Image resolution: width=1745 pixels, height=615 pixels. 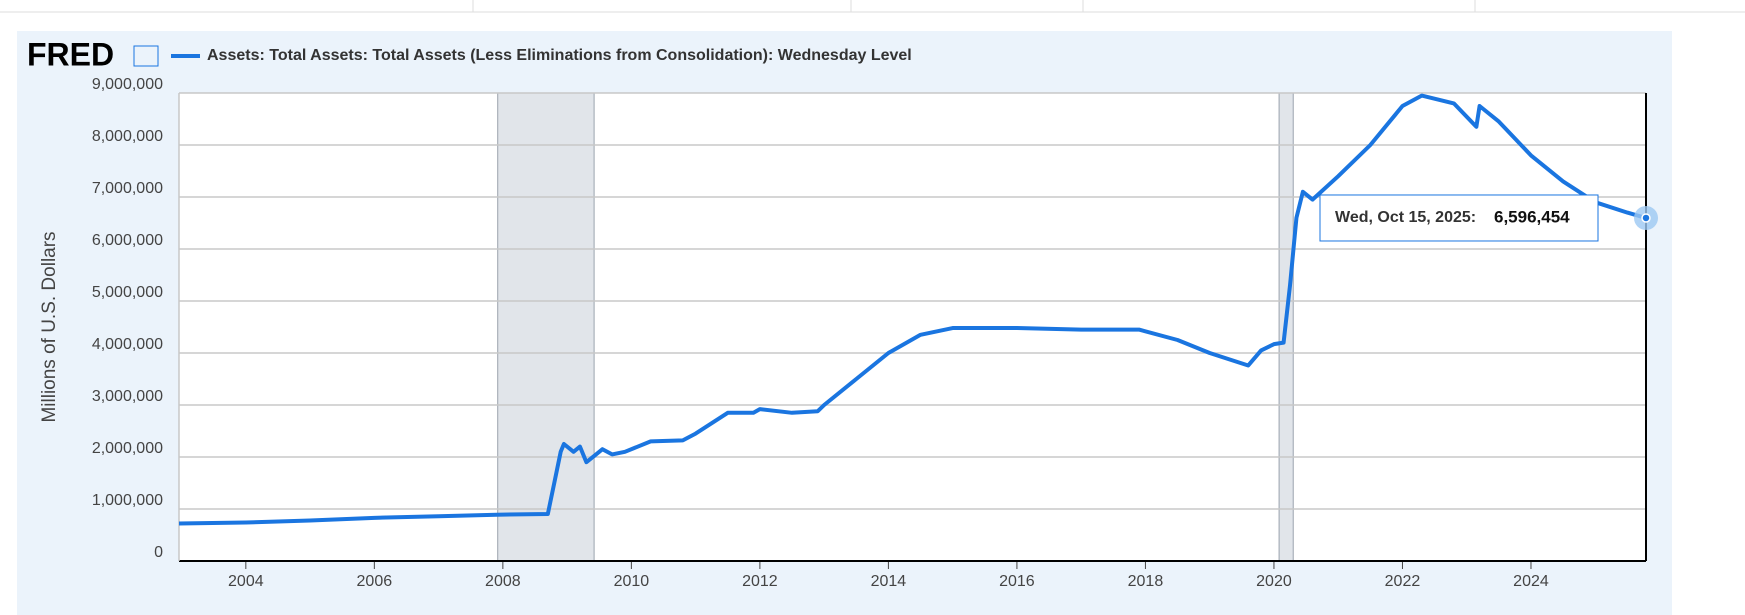 I want to click on y-tick-label: 4,000,000, so click(x=127, y=344).